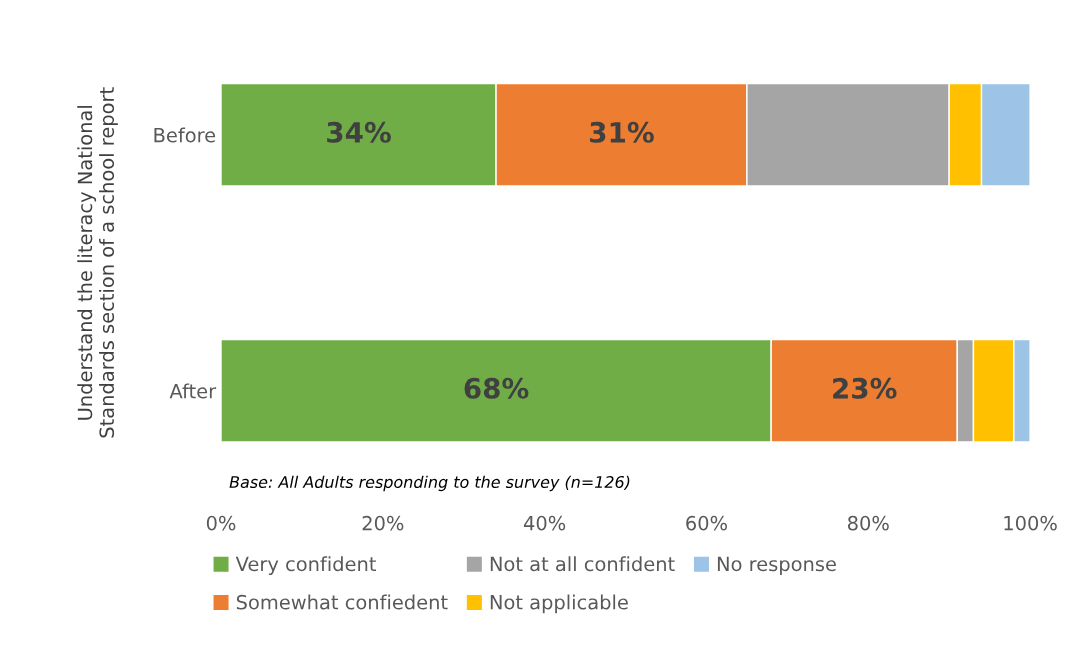 The image size is (1086, 657). Describe the element at coordinates (559, 604) in the screenshot. I see `legend-label: Not applicable` at that location.